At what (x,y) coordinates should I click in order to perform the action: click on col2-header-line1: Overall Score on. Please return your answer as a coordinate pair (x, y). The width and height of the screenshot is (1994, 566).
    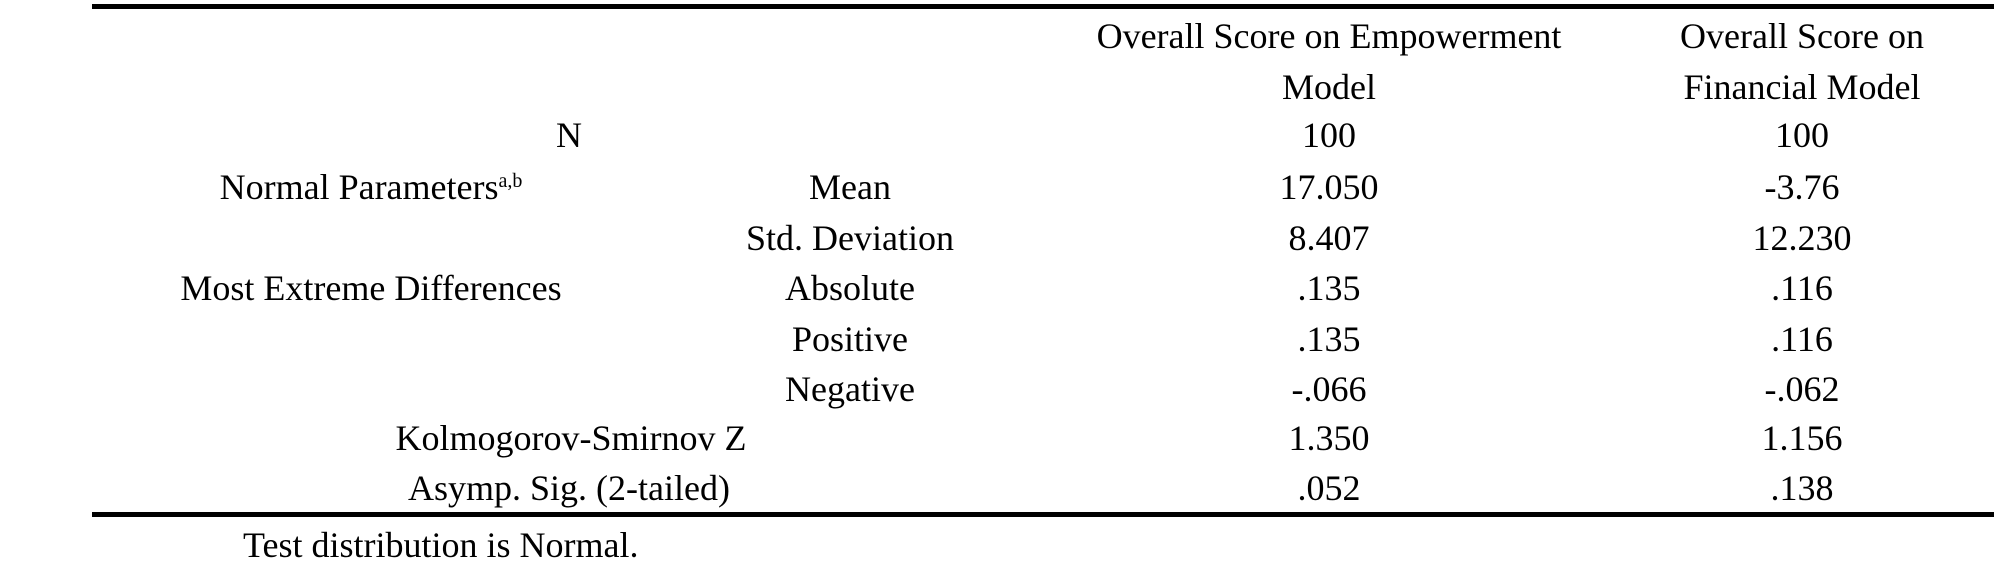
    Looking at the image, I should click on (1802, 36).